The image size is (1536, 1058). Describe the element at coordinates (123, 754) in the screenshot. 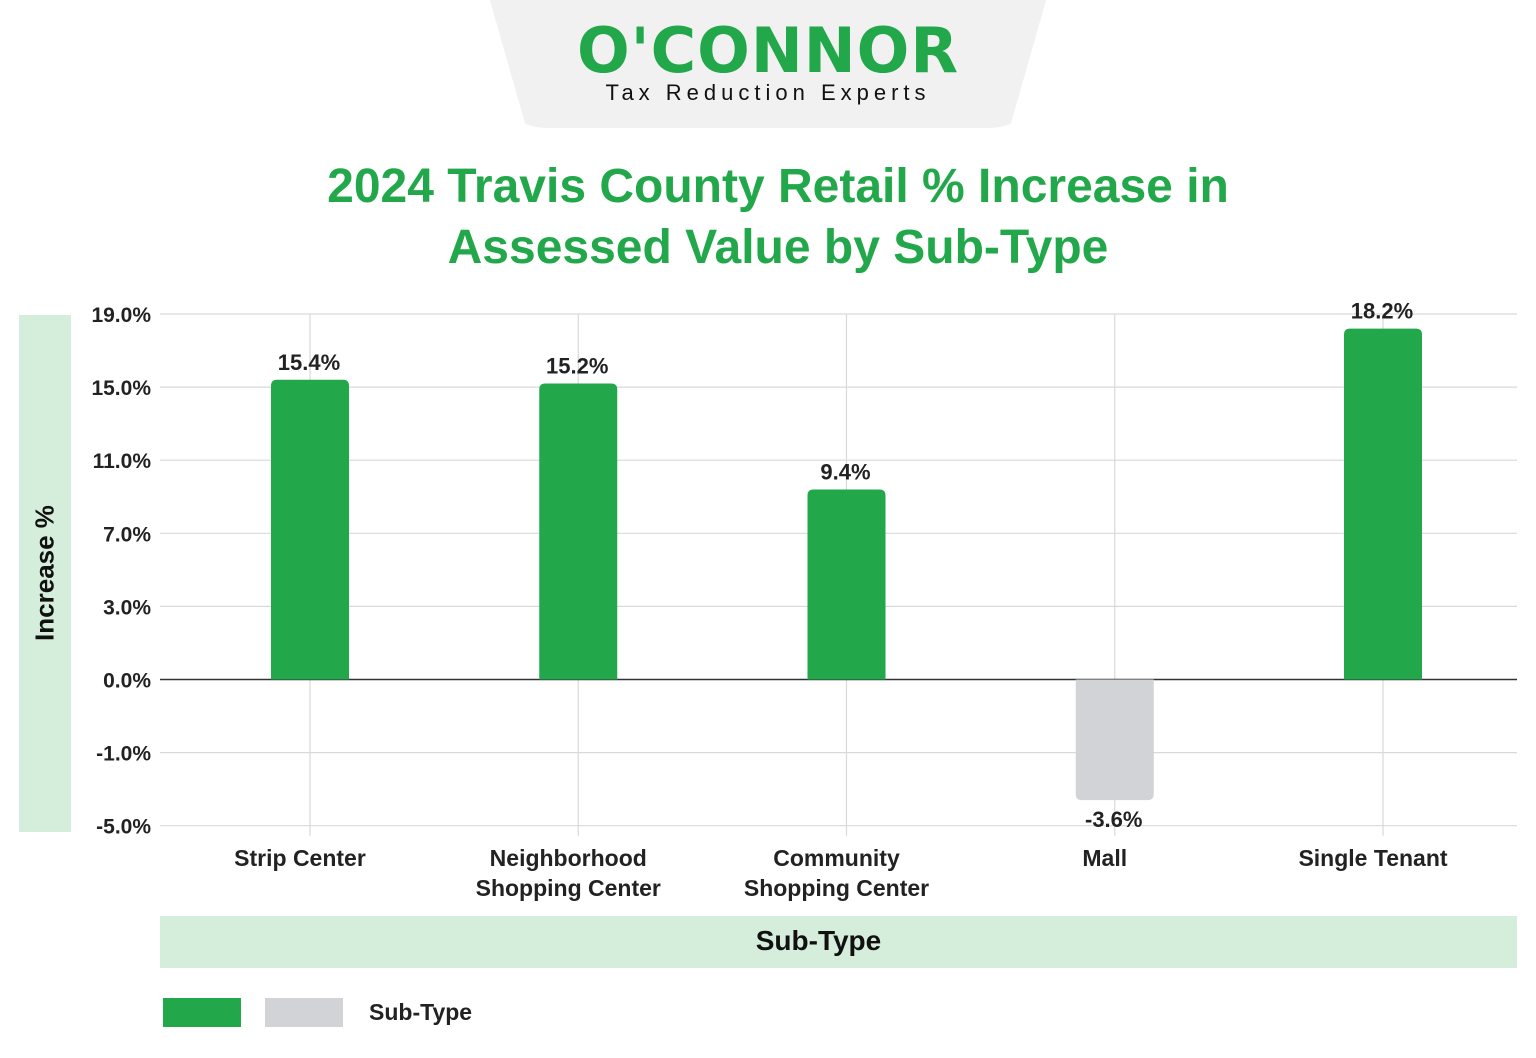

I see `y-tick-label: -1.0%` at that location.